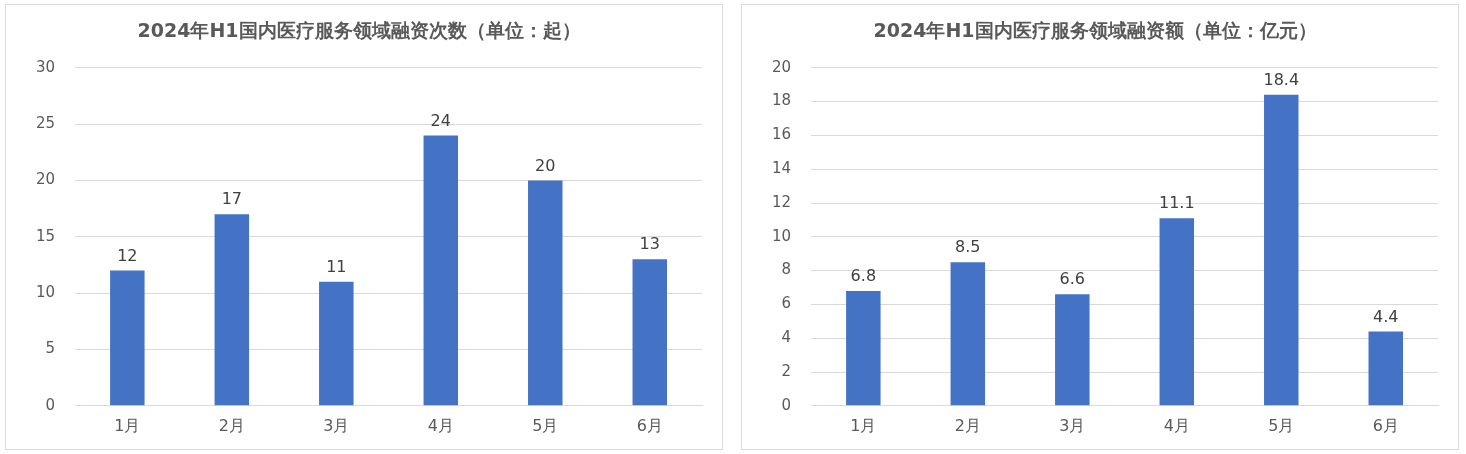 The image size is (1466, 454). What do you see at coordinates (45, 235) in the screenshot?
I see `y-tick-label: 15` at bounding box center [45, 235].